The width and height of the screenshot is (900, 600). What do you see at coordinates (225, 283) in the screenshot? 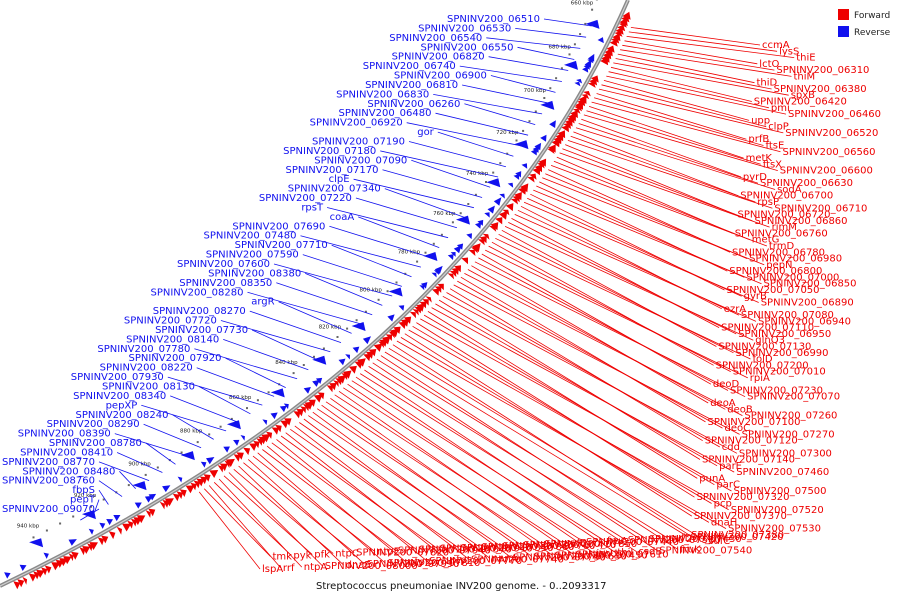
I see `reverse-gene-label: SPNINV200_08350` at bounding box center [225, 283].